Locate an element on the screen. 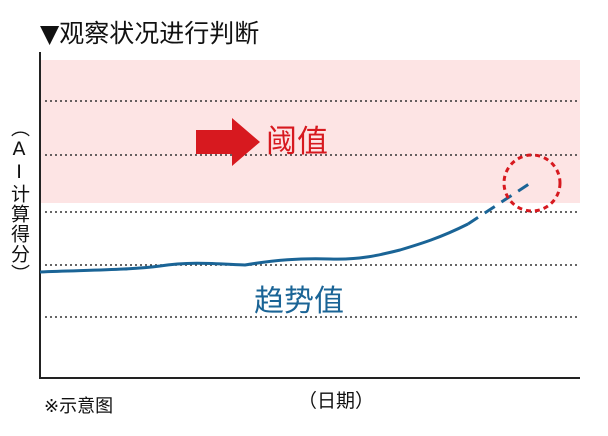 The width and height of the screenshot is (608, 436). arrow is located at coordinates (228, 142).